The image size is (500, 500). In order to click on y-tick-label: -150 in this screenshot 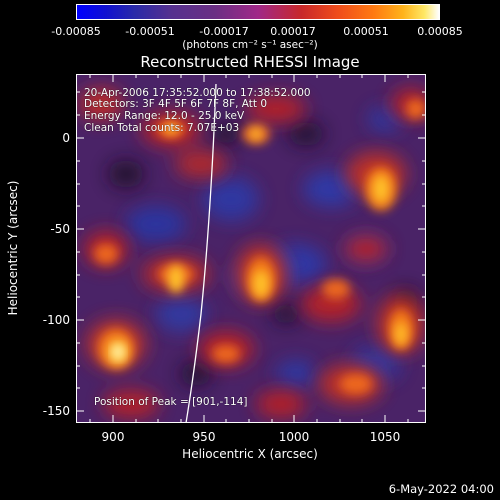, I will do `click(56, 411)`.